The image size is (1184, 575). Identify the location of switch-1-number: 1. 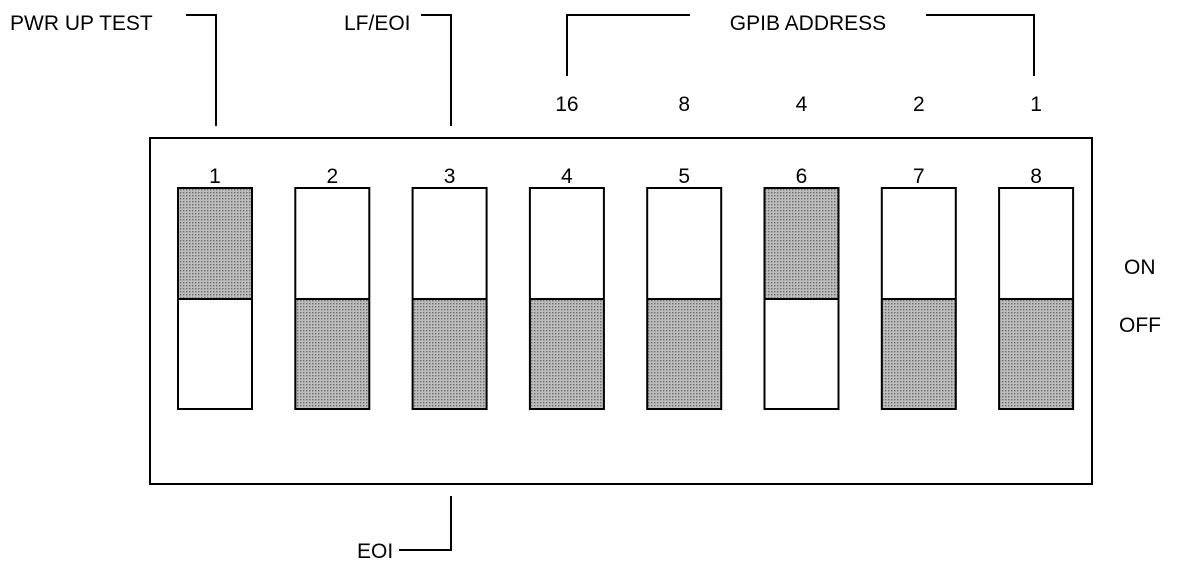
(215, 176).